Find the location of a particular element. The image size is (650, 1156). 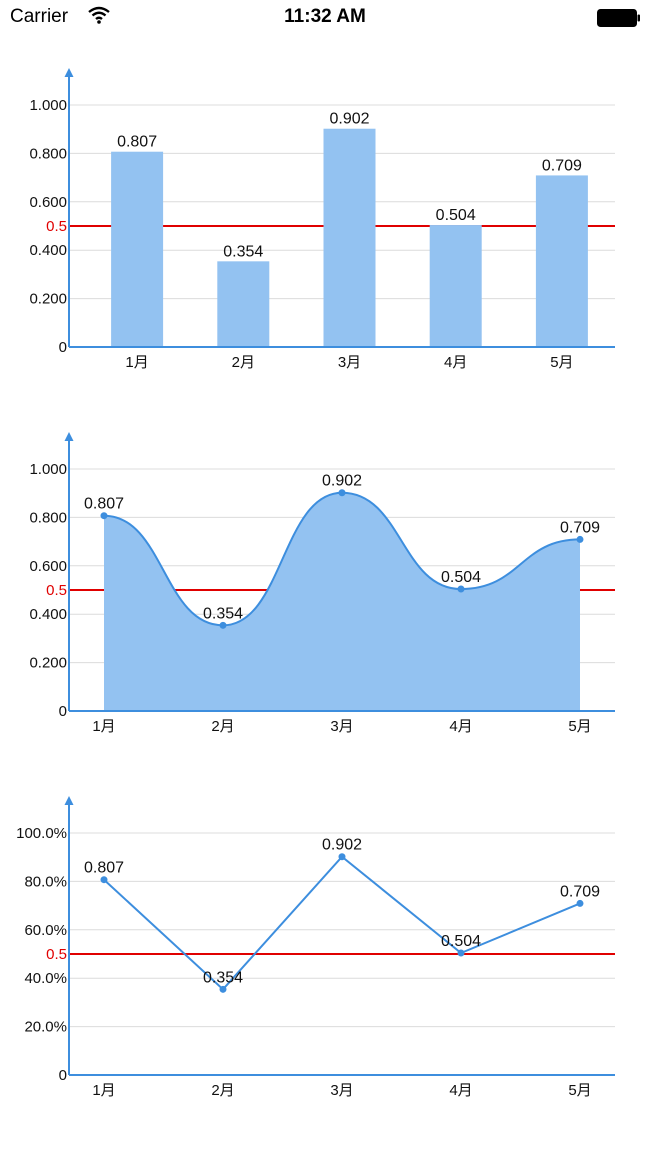

area-fill is located at coordinates (342, 601).